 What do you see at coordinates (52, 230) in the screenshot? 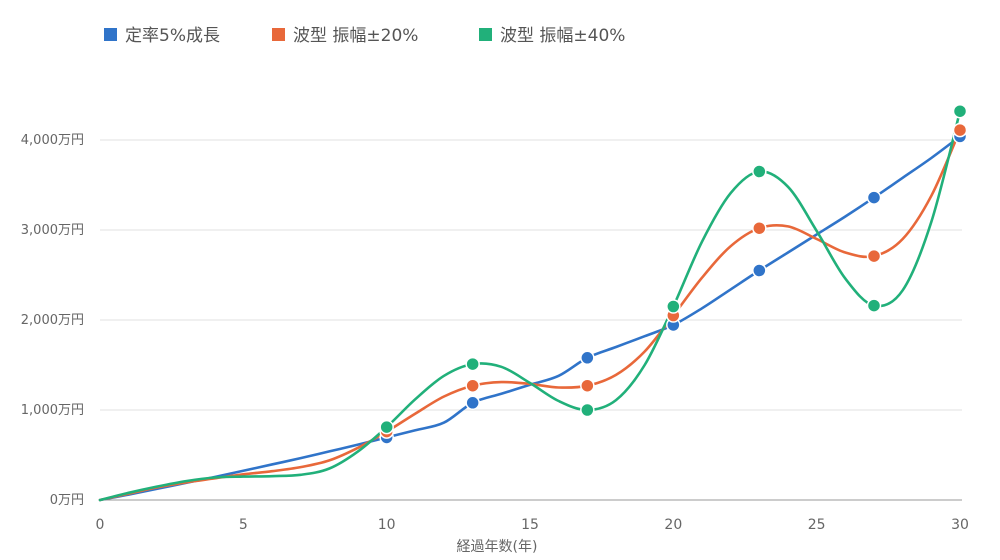
I see `y-tick-label: 3,000万円` at bounding box center [52, 230].